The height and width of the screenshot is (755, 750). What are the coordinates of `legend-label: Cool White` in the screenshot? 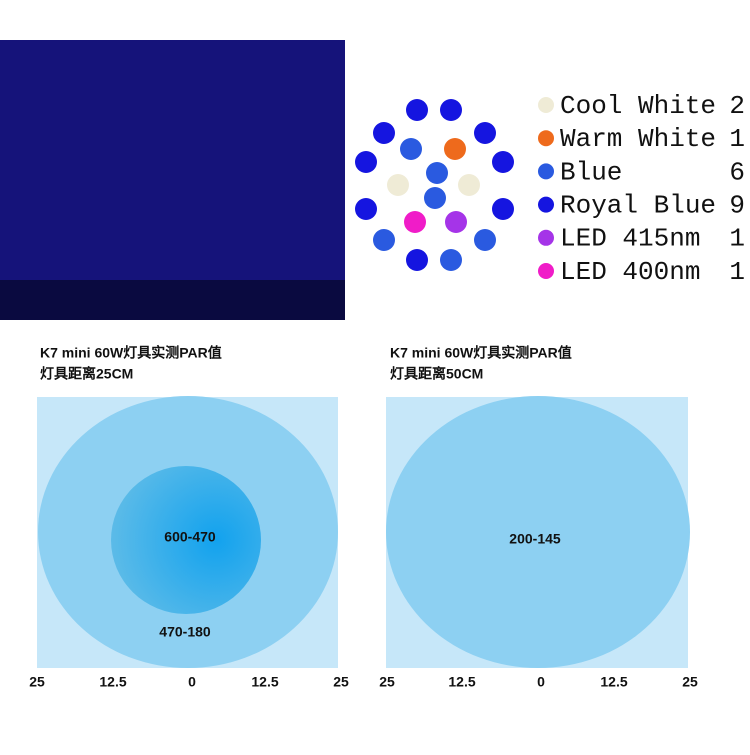 It's located at (638, 106).